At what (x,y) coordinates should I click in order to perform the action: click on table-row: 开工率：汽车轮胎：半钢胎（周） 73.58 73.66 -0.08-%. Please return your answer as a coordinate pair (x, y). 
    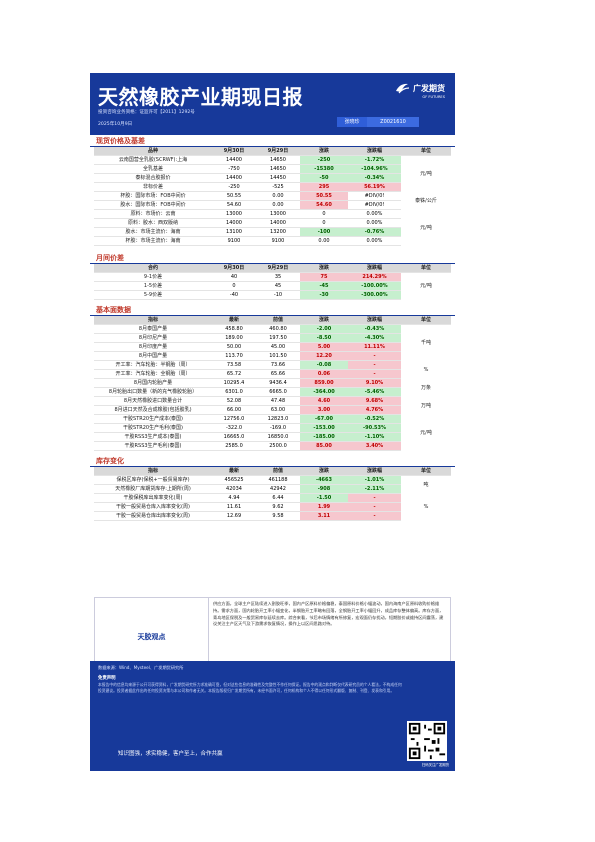
    Looking at the image, I should click on (272, 369).